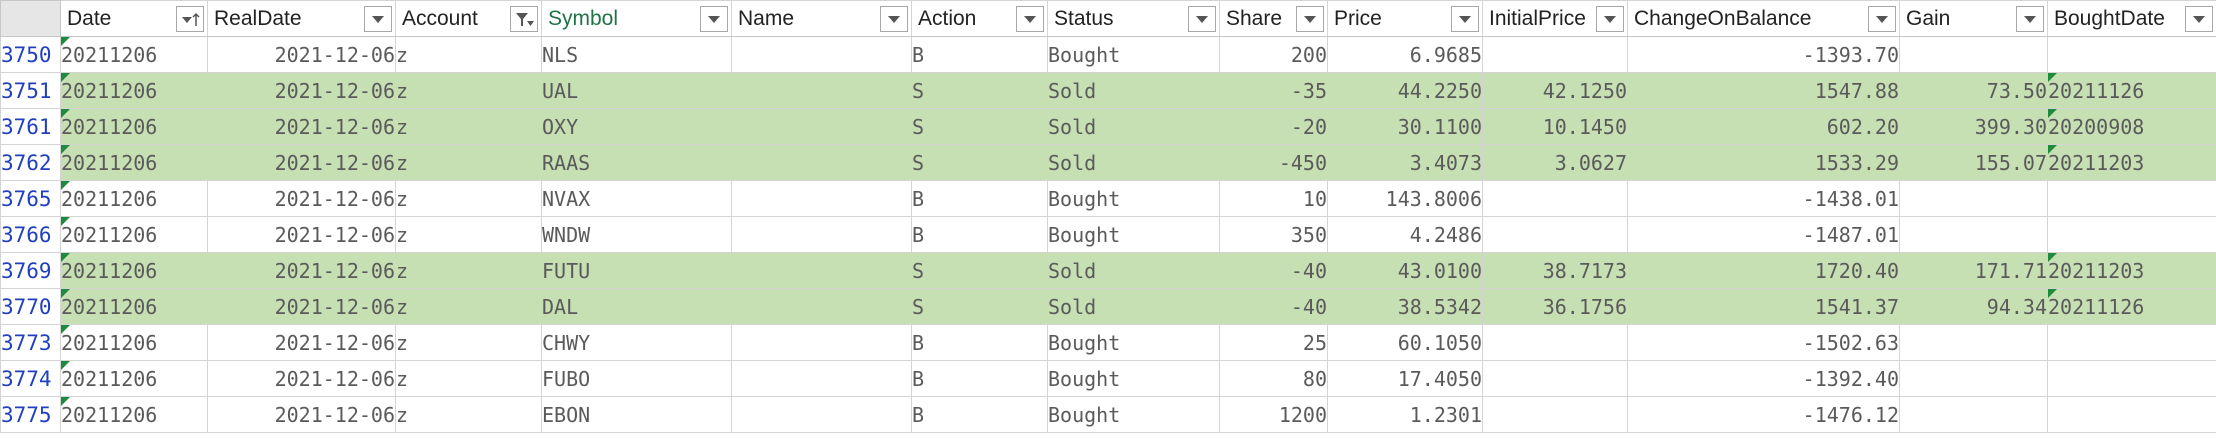  I want to click on row-number: 3769, so click(30, 270).